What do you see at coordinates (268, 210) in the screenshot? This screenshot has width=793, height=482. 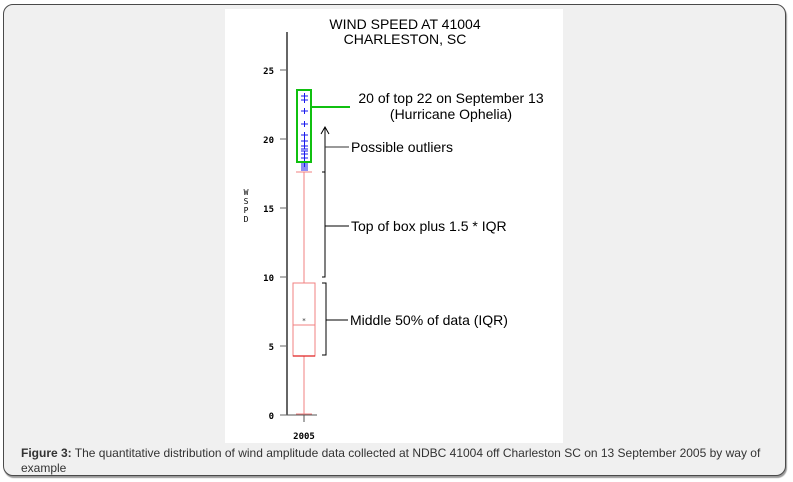 I see `svg-text: 15` at bounding box center [268, 210].